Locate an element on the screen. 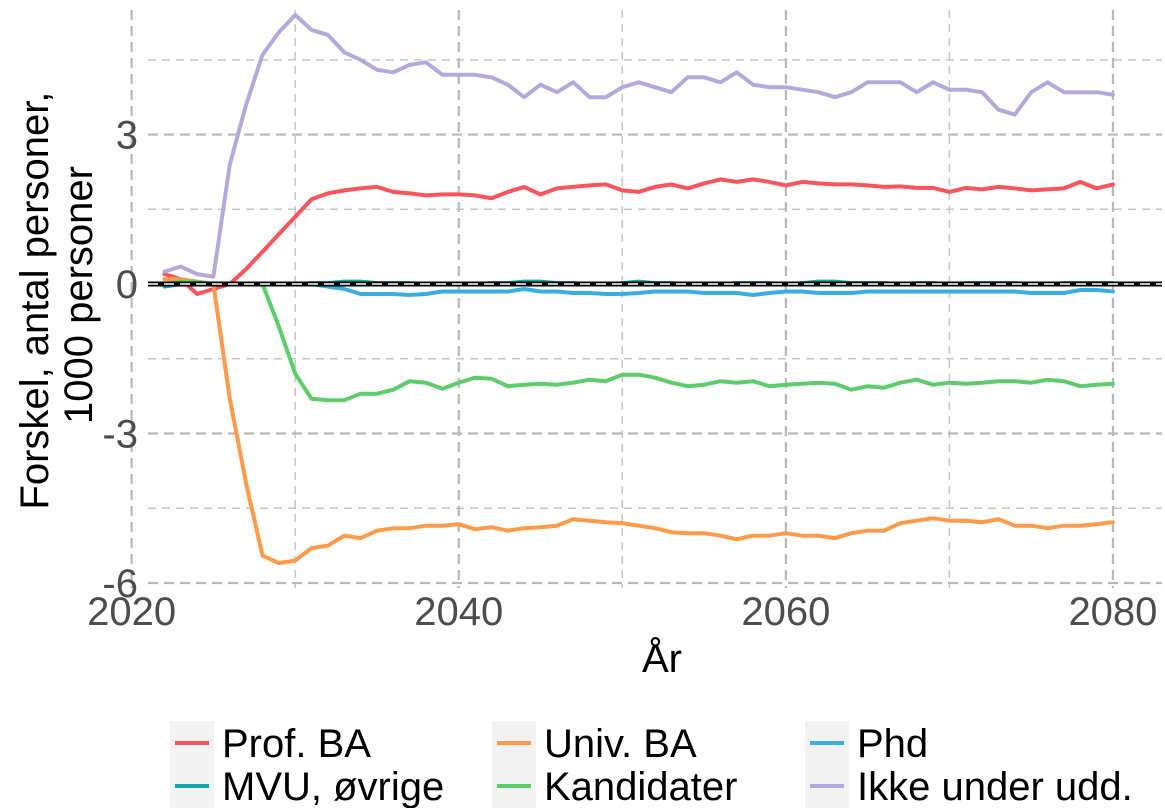 Image resolution: width=1165 pixels, height=808 pixels. legend-label: Phd is located at coordinates (892, 744).